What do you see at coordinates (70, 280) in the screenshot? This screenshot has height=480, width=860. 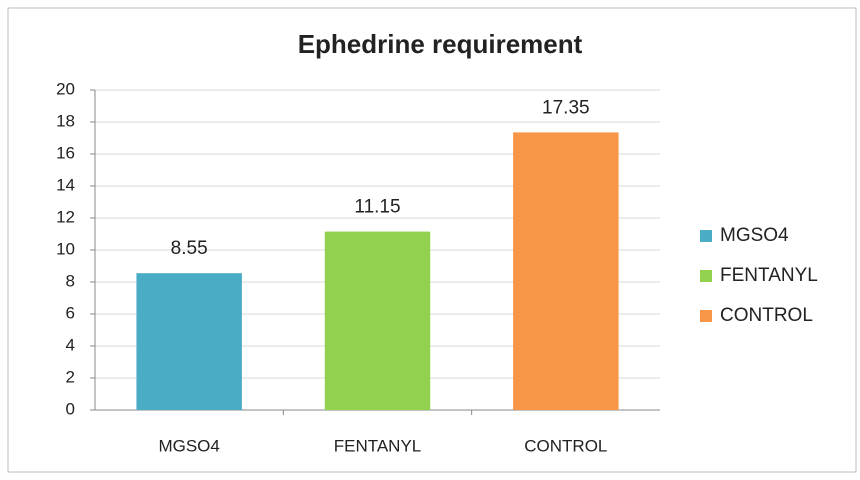 I see `y-tick-label: 8` at bounding box center [70, 280].